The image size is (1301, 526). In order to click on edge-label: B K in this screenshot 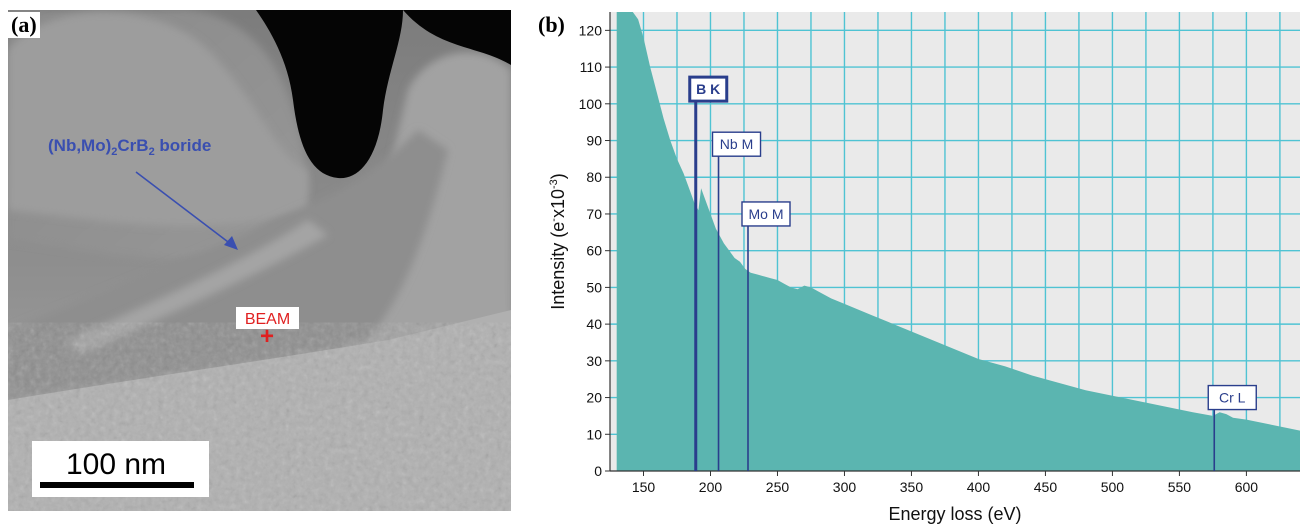, I will do `click(708, 89)`.